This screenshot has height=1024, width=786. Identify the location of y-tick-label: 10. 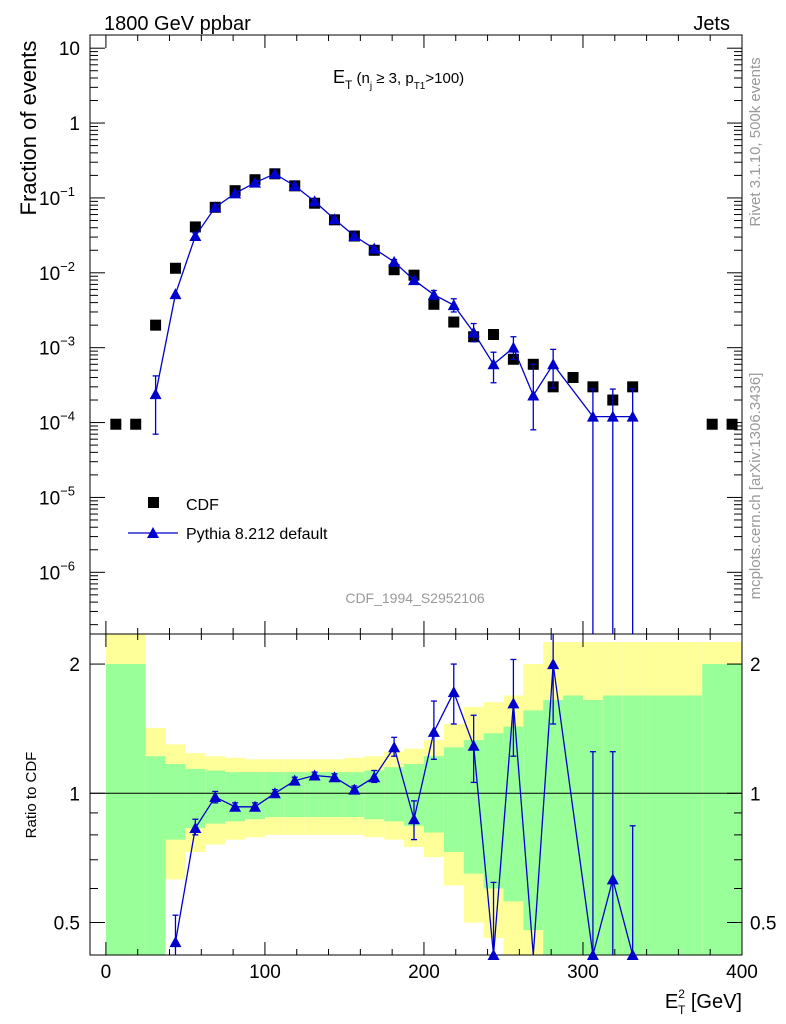
(69, 49).